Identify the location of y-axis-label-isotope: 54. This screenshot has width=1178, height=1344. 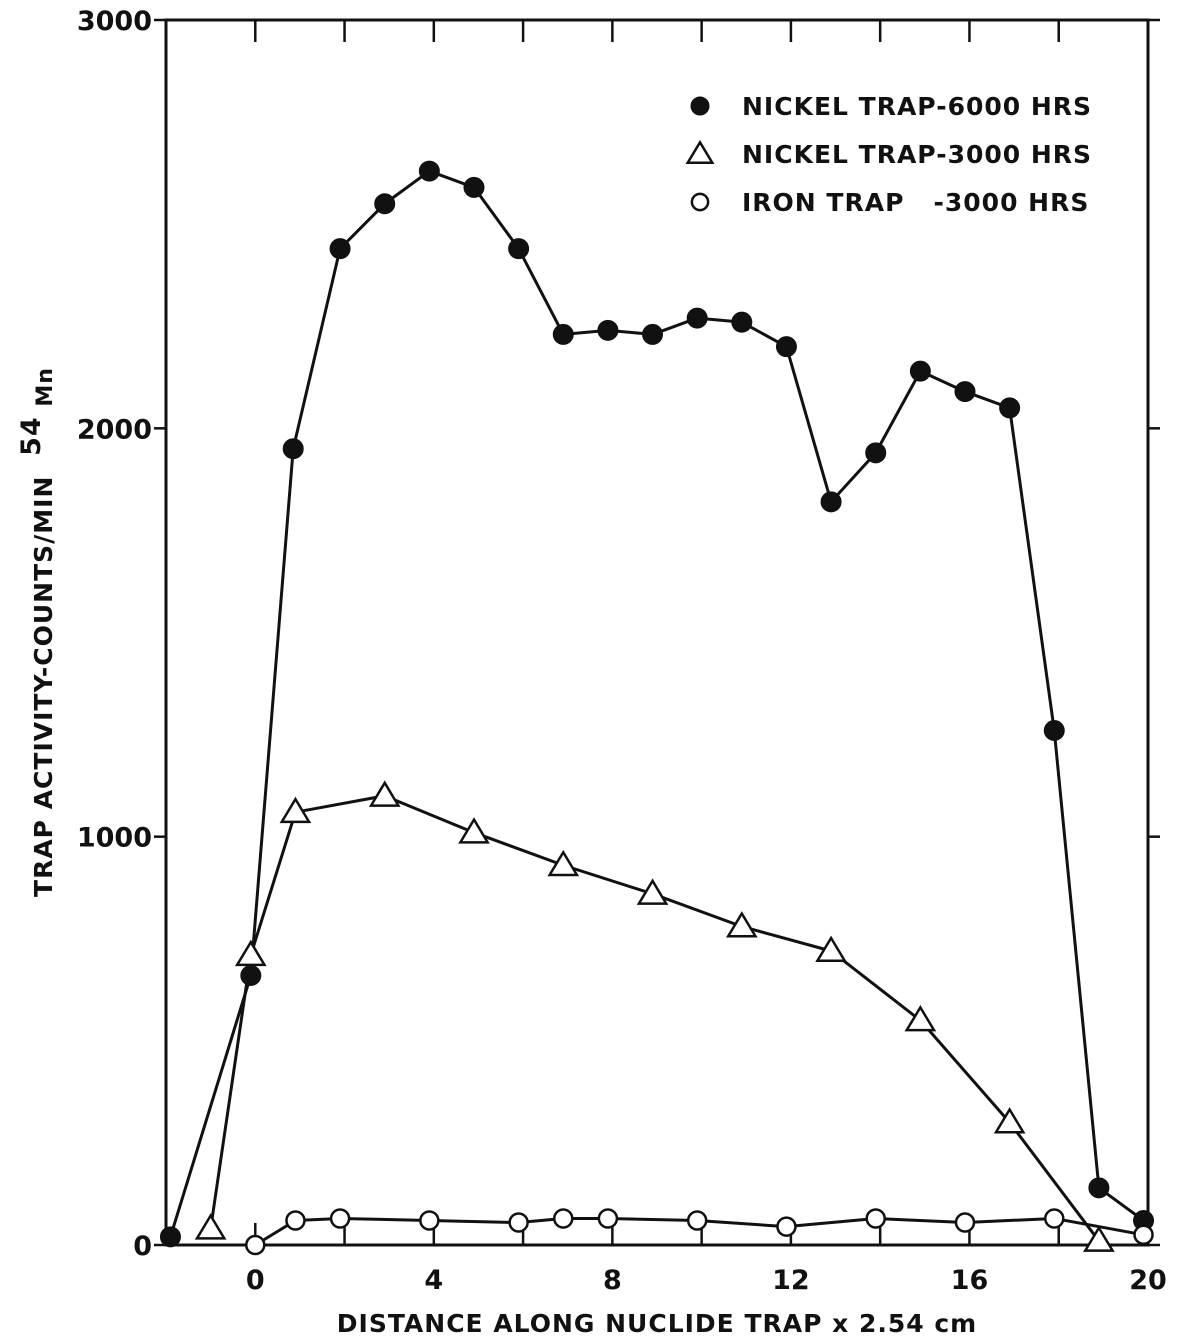
(31, 436).